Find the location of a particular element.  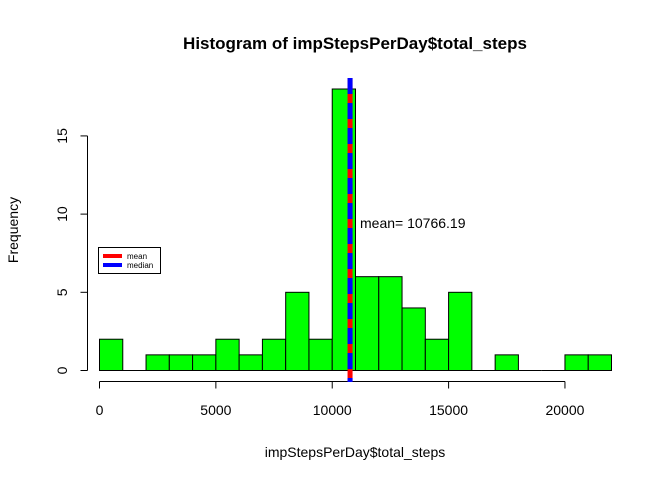

y-tick-label: 10 is located at coordinates (62, 214).